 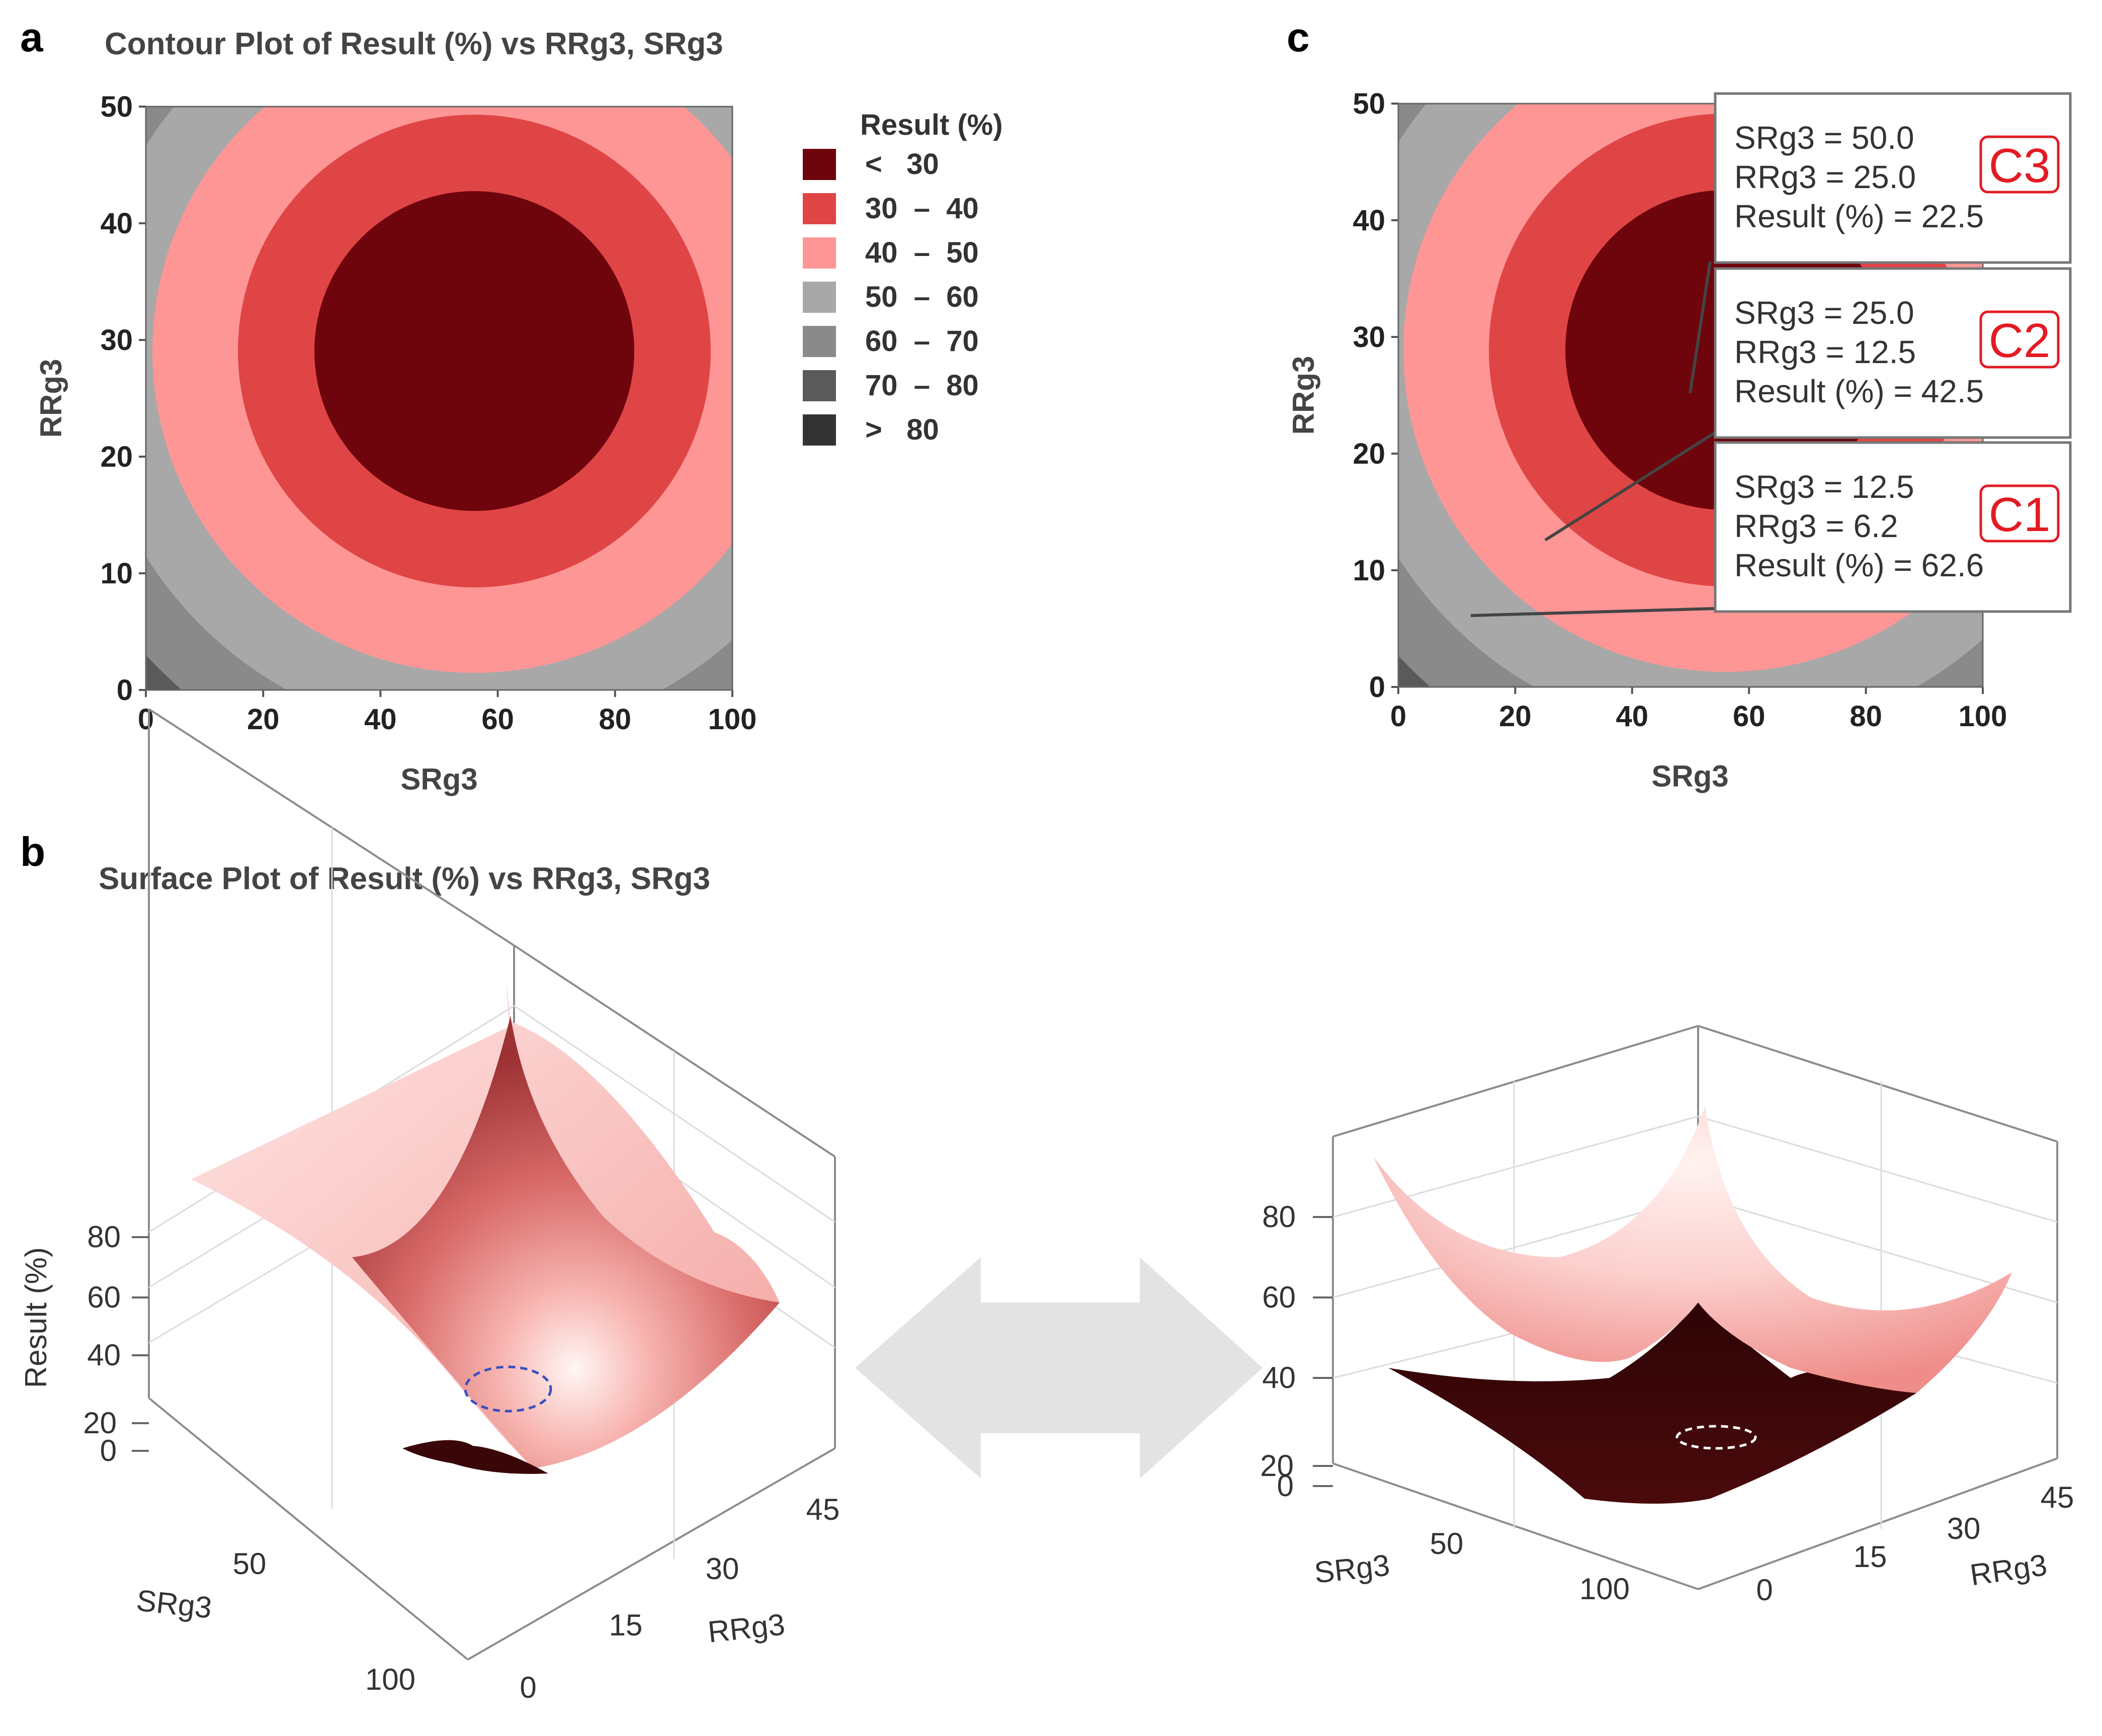 I want to click on x-tick-label-c-3: 60, so click(x=1749, y=716).